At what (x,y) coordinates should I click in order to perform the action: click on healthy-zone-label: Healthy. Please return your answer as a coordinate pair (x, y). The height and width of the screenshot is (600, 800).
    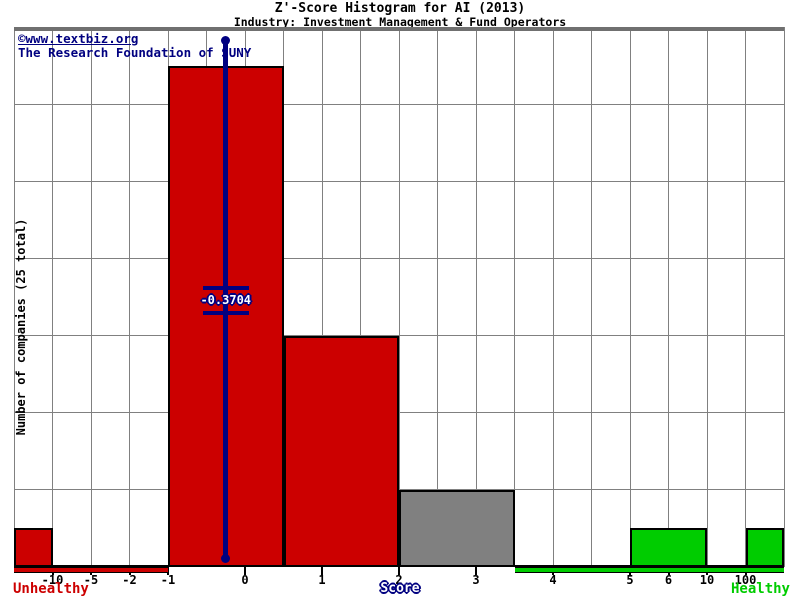
    Looking at the image, I should click on (760, 589).